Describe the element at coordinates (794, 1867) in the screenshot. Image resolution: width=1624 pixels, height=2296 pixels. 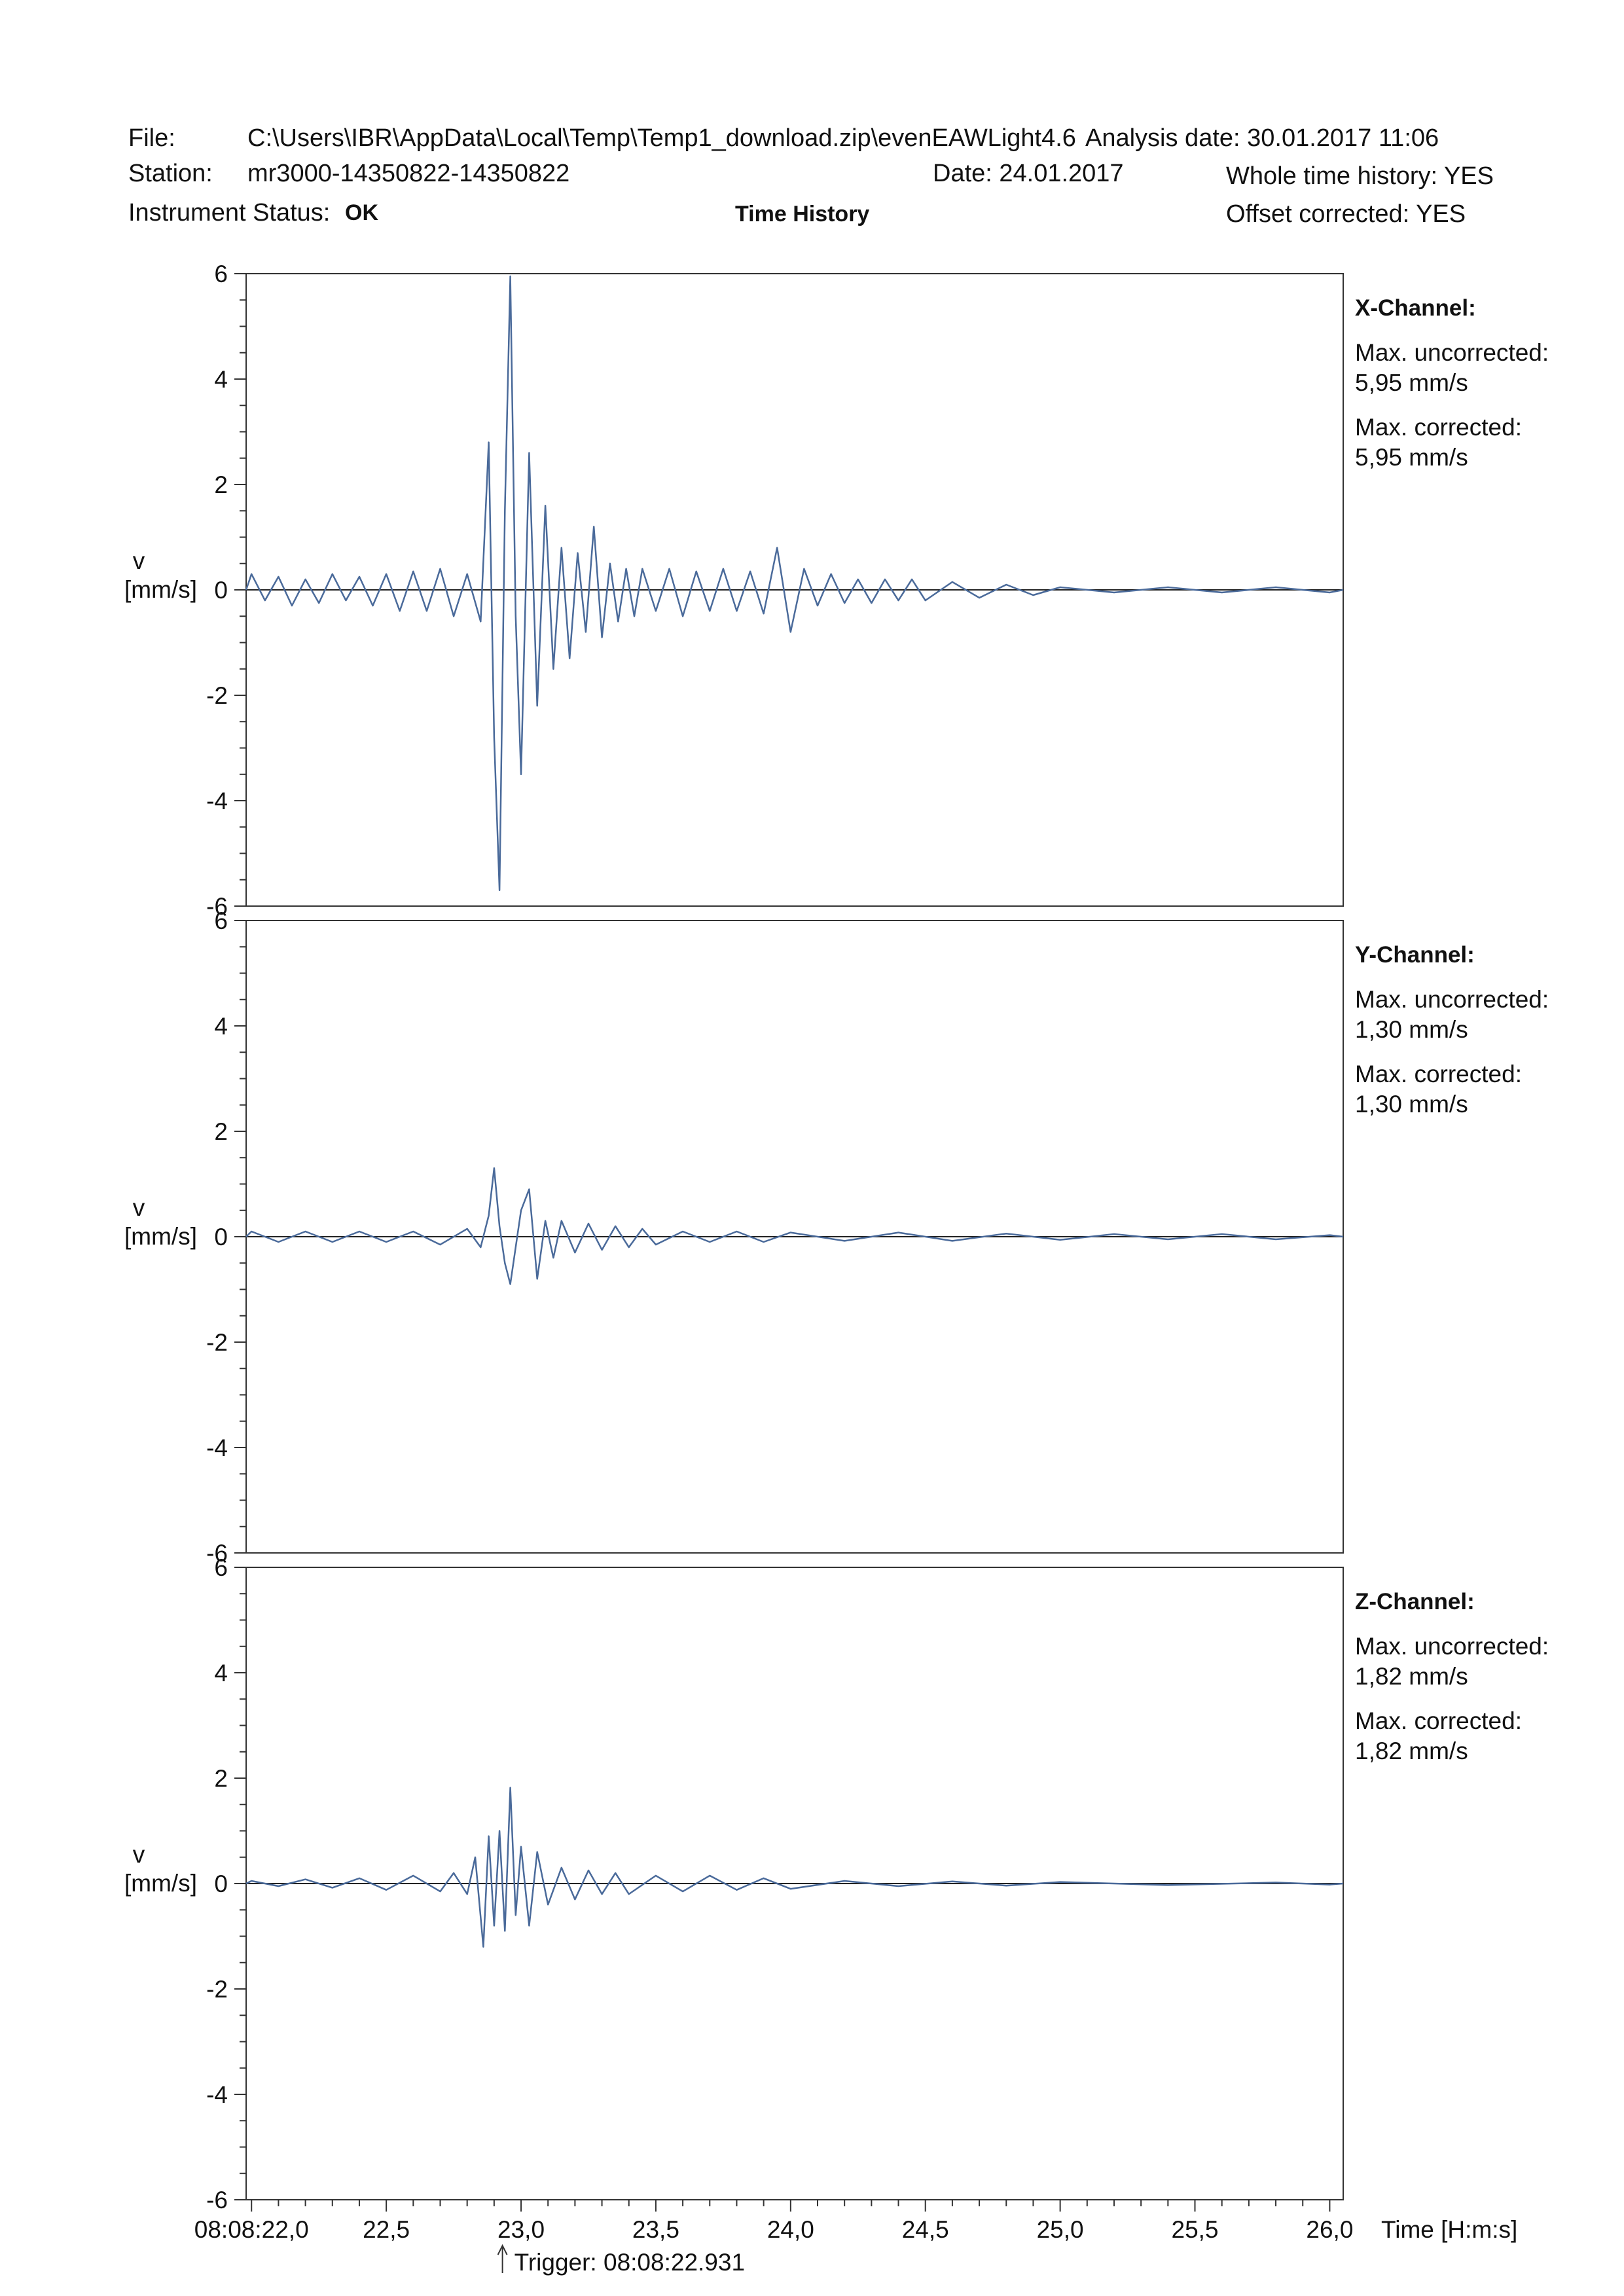
I see `z-signal-line` at that location.